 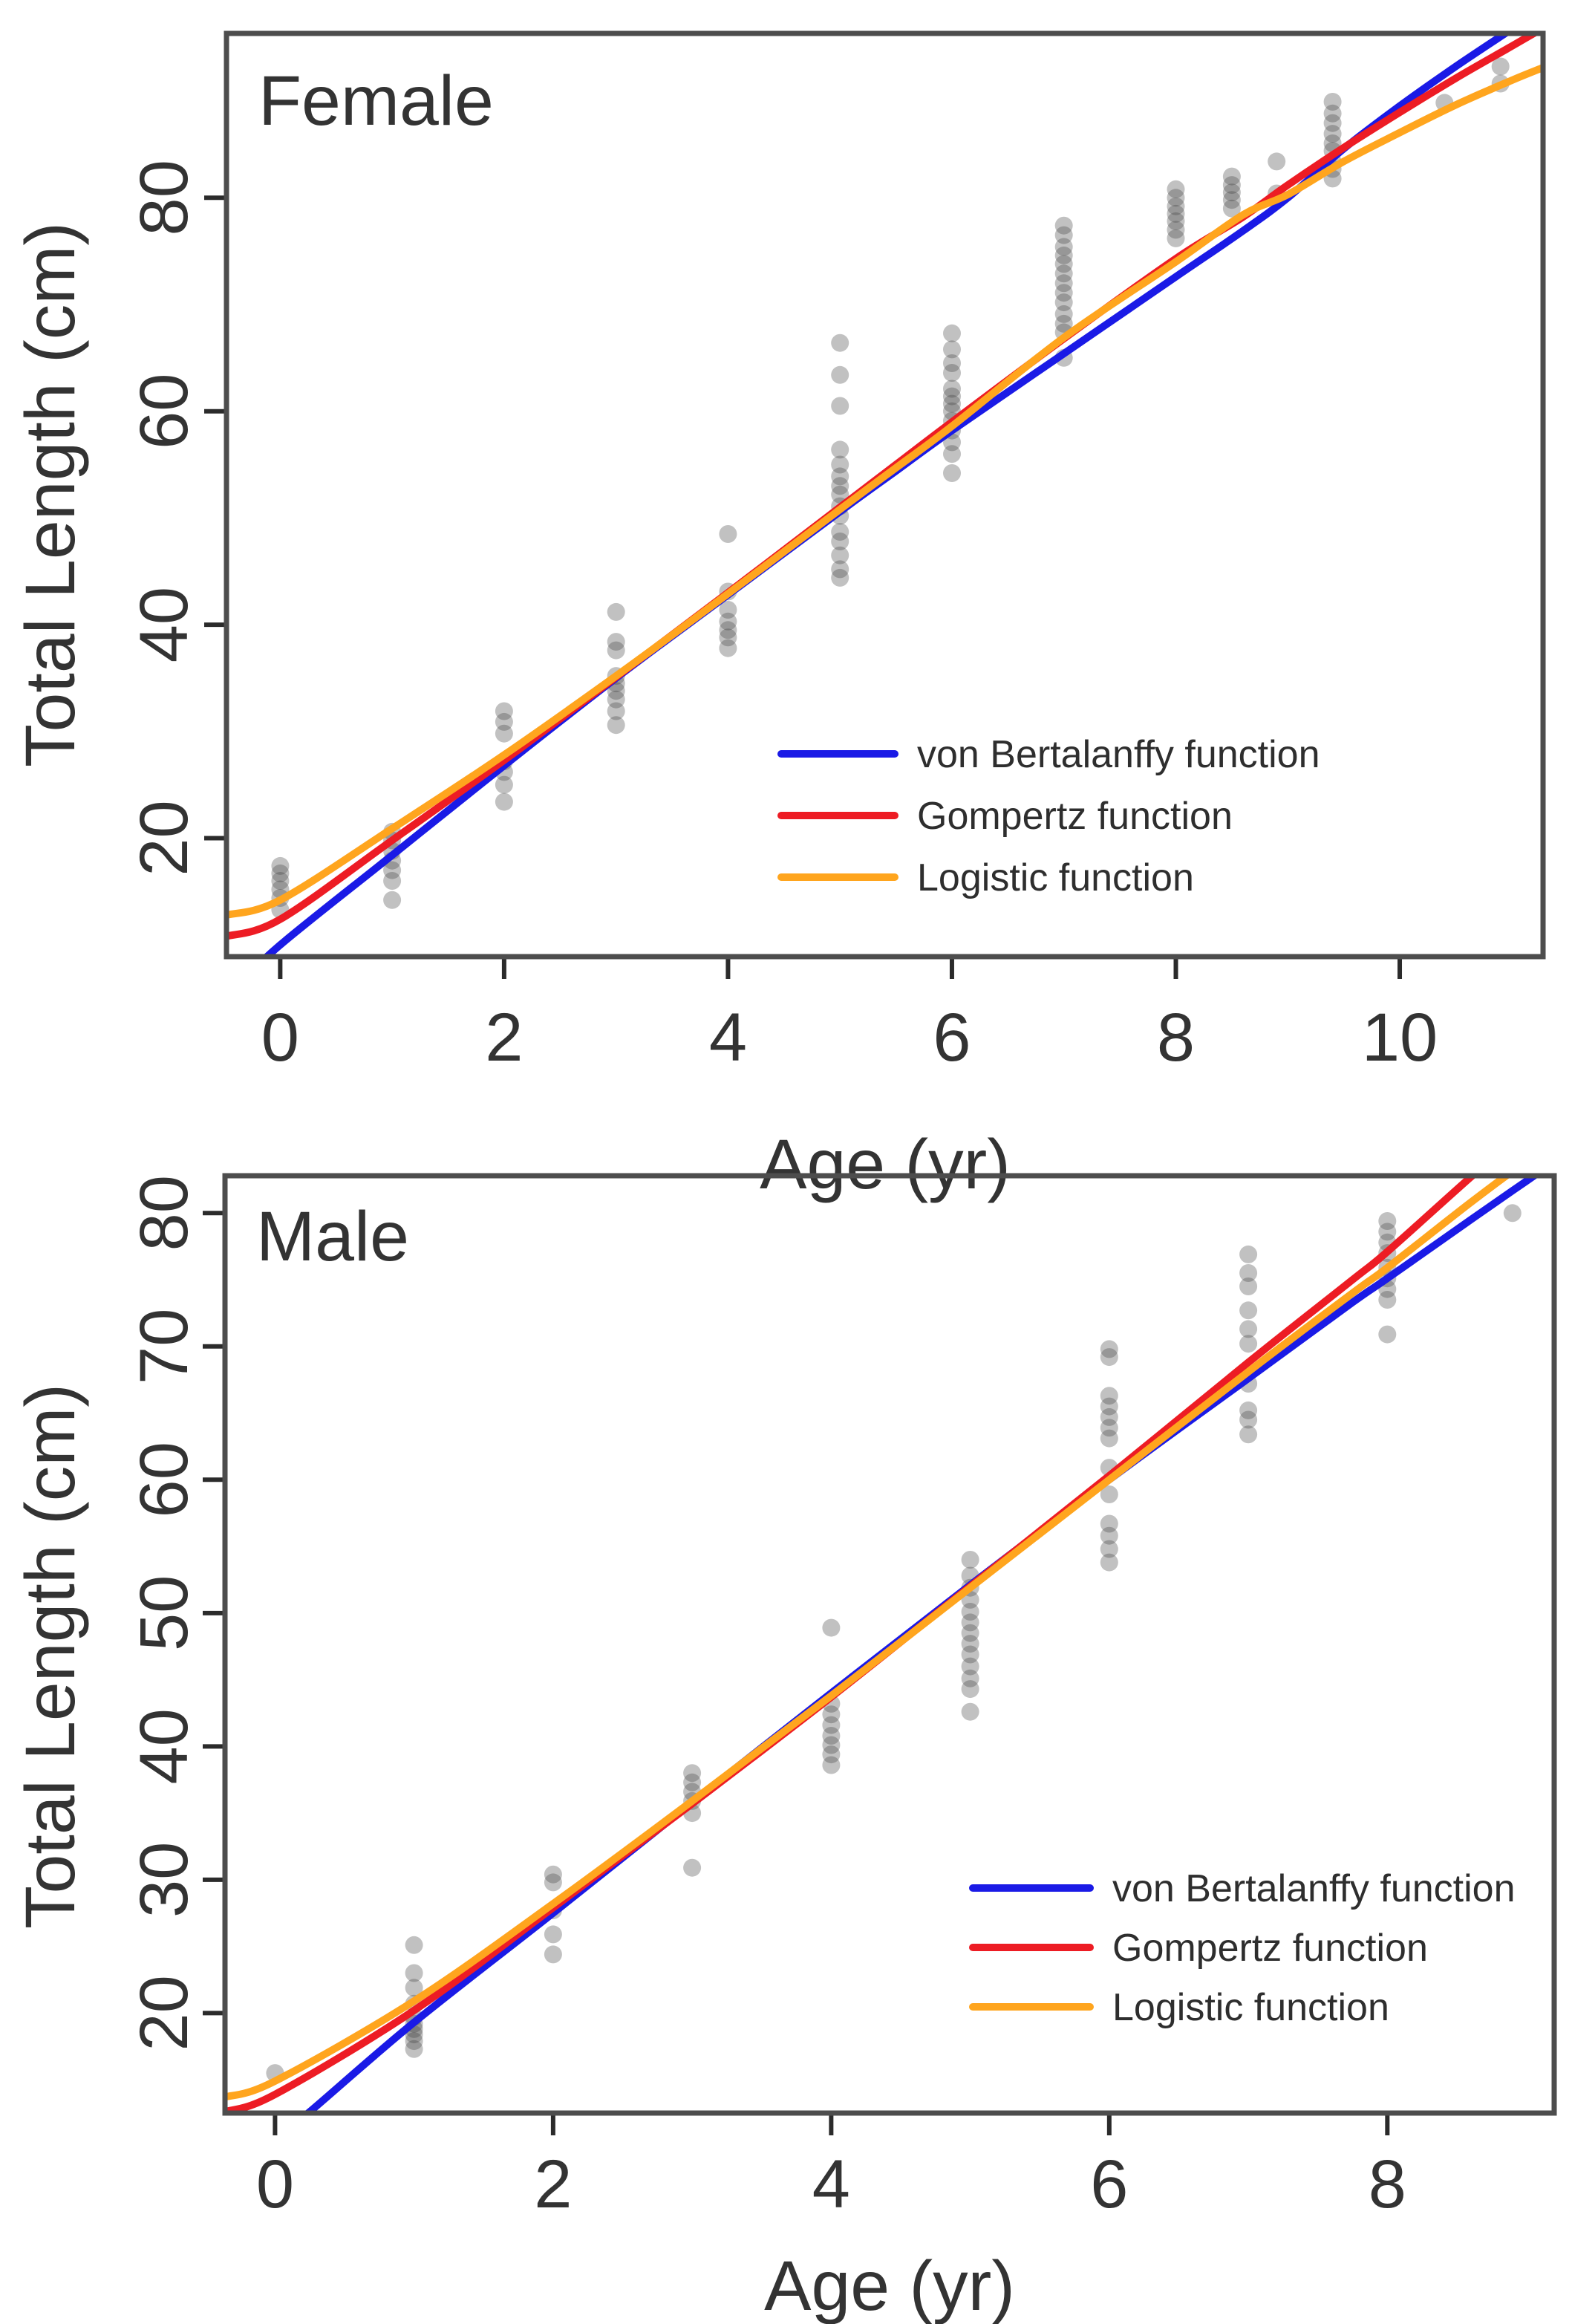 I want to click on y-tick-label: 20, so click(x=164, y=2013).